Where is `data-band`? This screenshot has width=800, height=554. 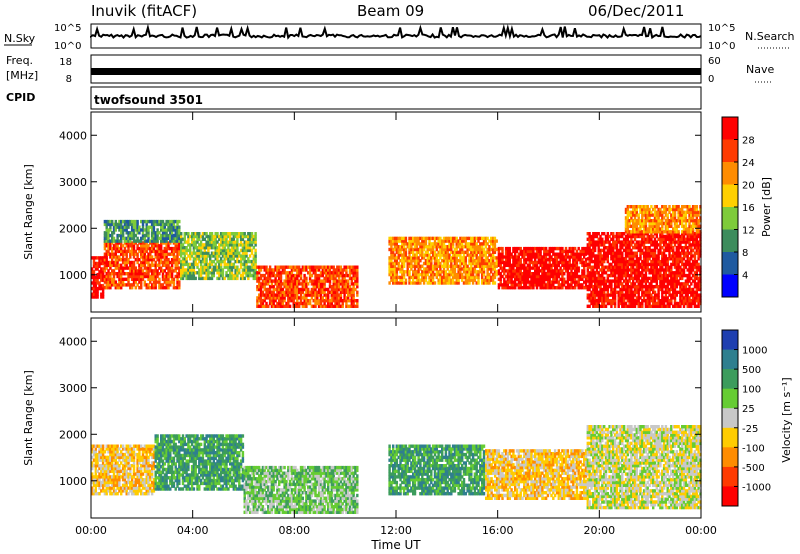 data-band is located at coordinates (142, 231).